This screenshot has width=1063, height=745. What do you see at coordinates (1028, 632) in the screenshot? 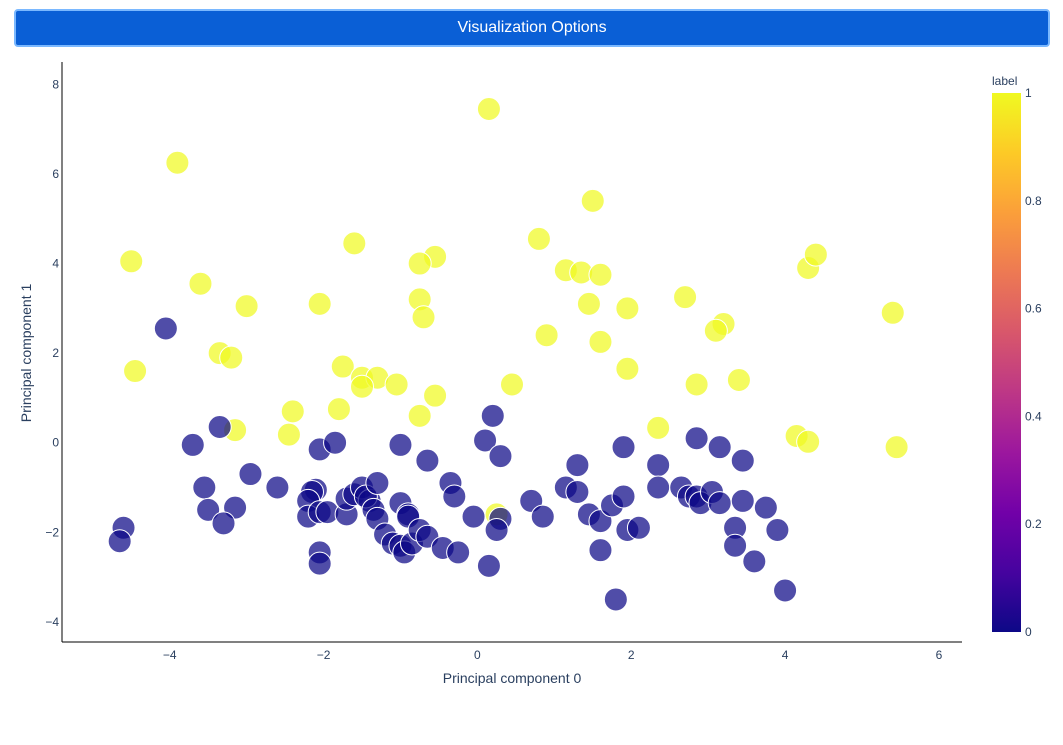
I see `colorbar-tick-label: 0` at bounding box center [1028, 632].